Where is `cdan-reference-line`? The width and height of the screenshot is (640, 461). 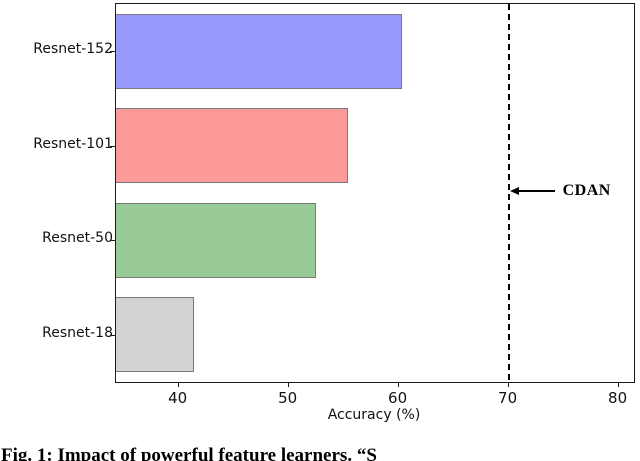
cdan-reference-line is located at coordinates (508, 193).